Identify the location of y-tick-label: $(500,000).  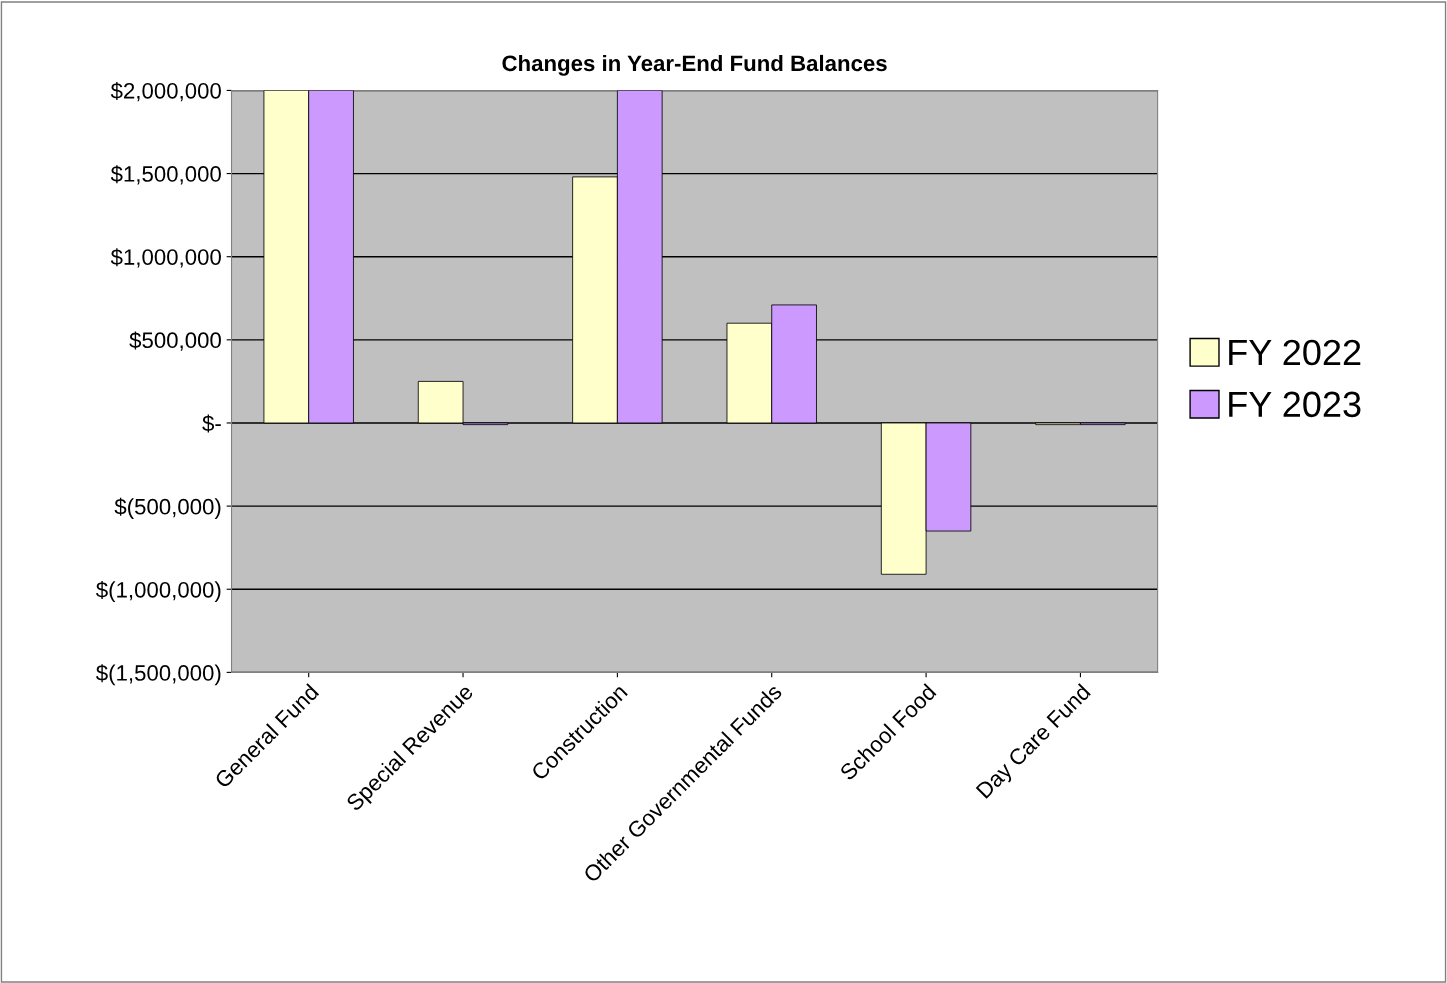
(167, 508).